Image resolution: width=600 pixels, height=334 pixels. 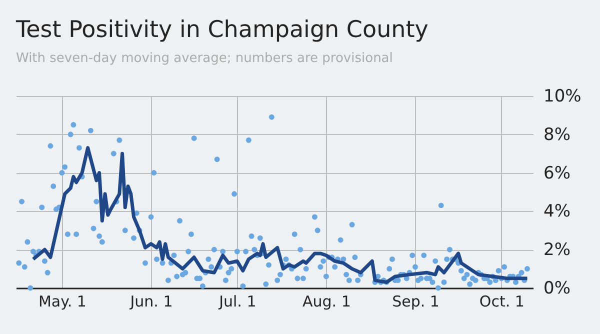 What do you see at coordinates (557, 250) in the screenshot?
I see `y-tick-label: 2%` at bounding box center [557, 250].